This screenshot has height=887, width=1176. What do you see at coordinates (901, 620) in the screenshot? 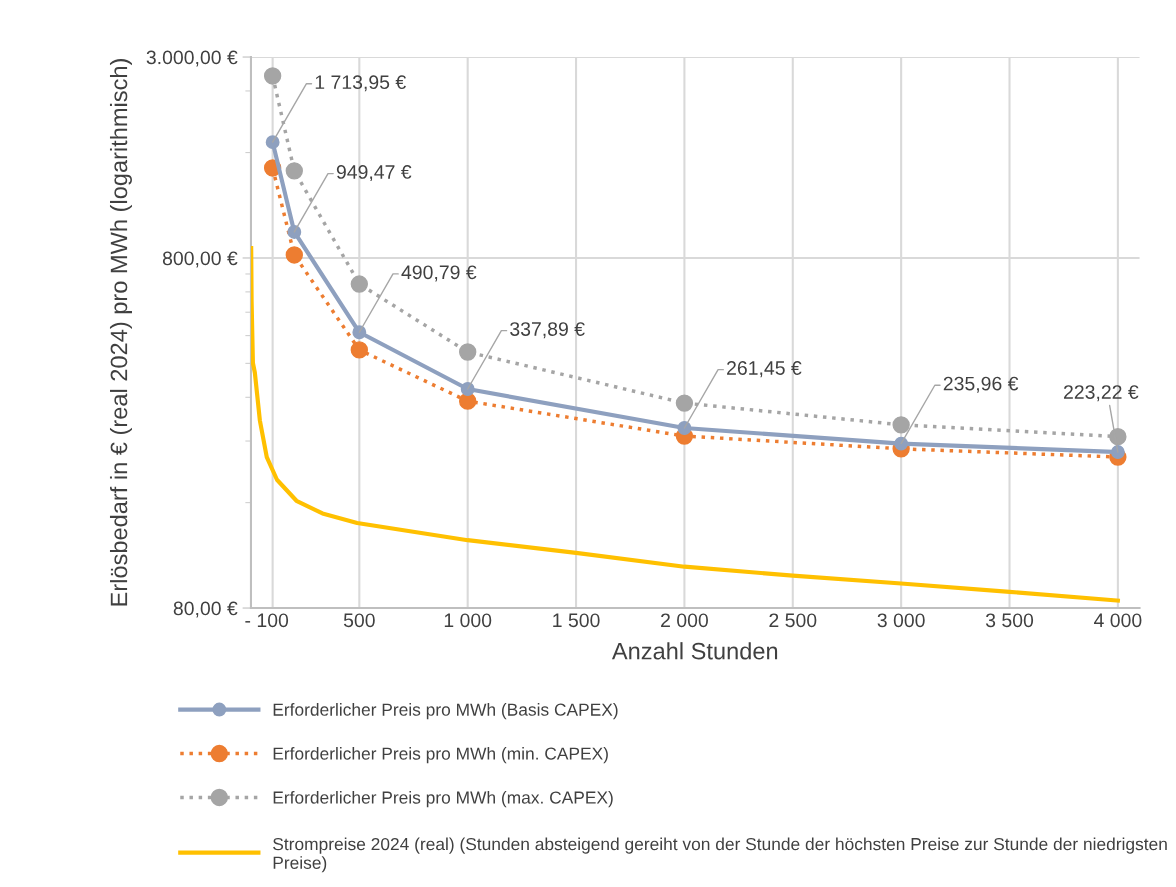
I see `x-tick-label: 3 000` at bounding box center [901, 620].